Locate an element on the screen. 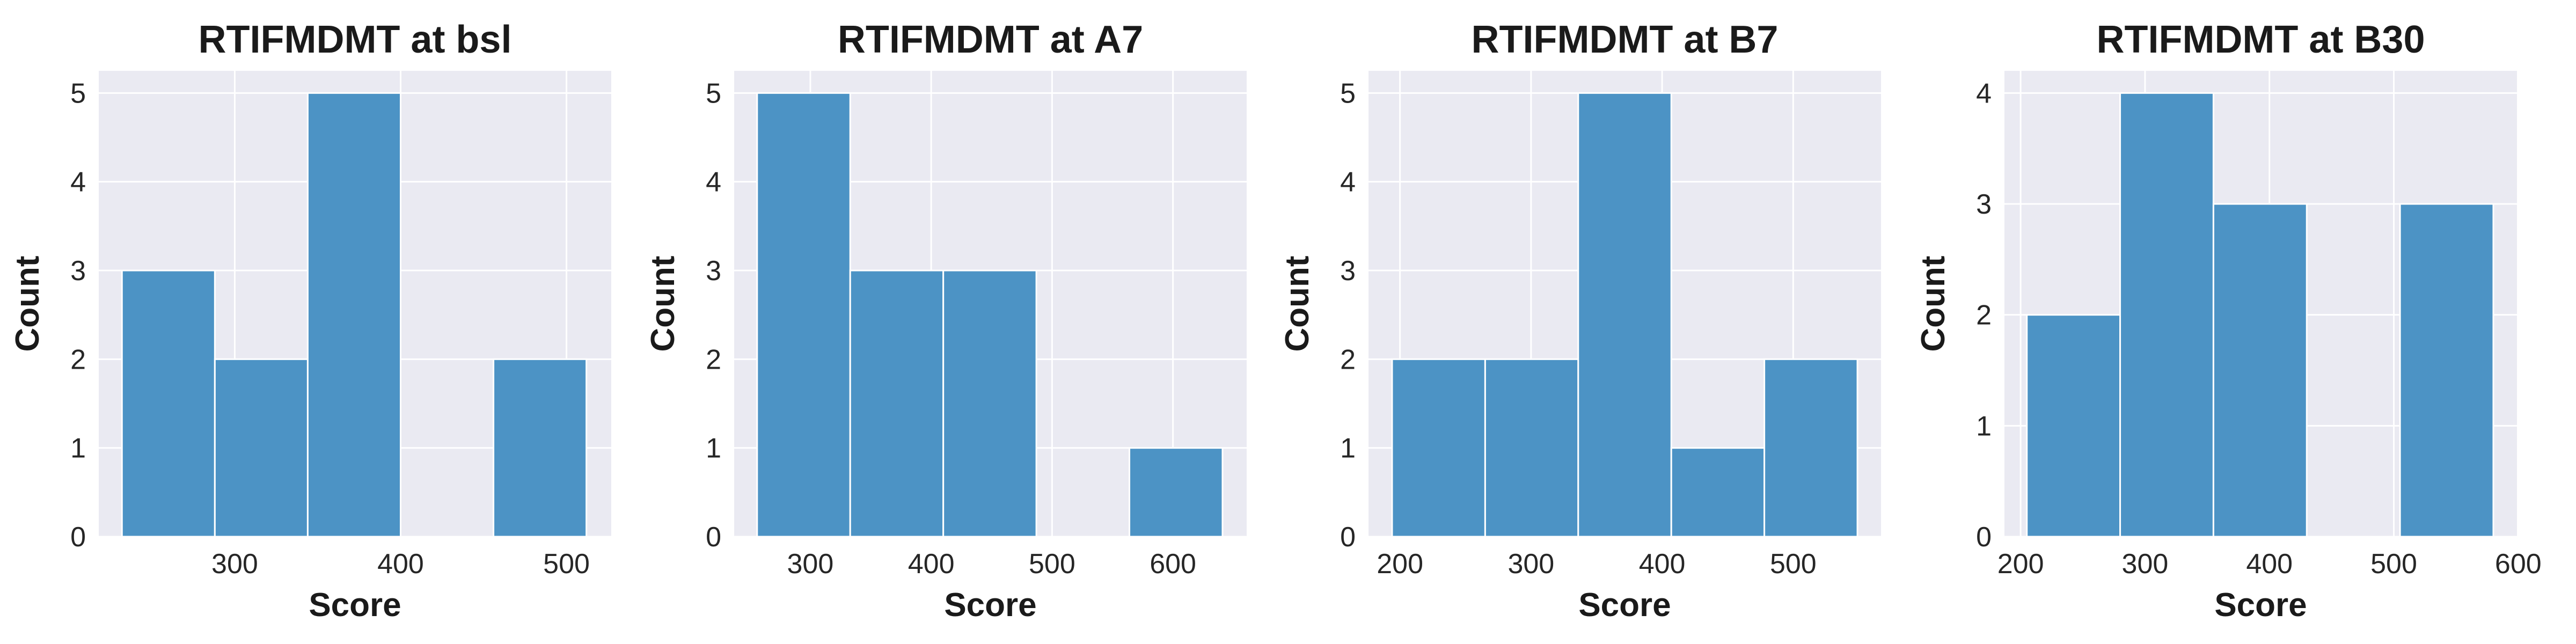 The width and height of the screenshot is (2576, 644). chart-title: RTIFMDMT at B30 is located at coordinates (2261, 39).